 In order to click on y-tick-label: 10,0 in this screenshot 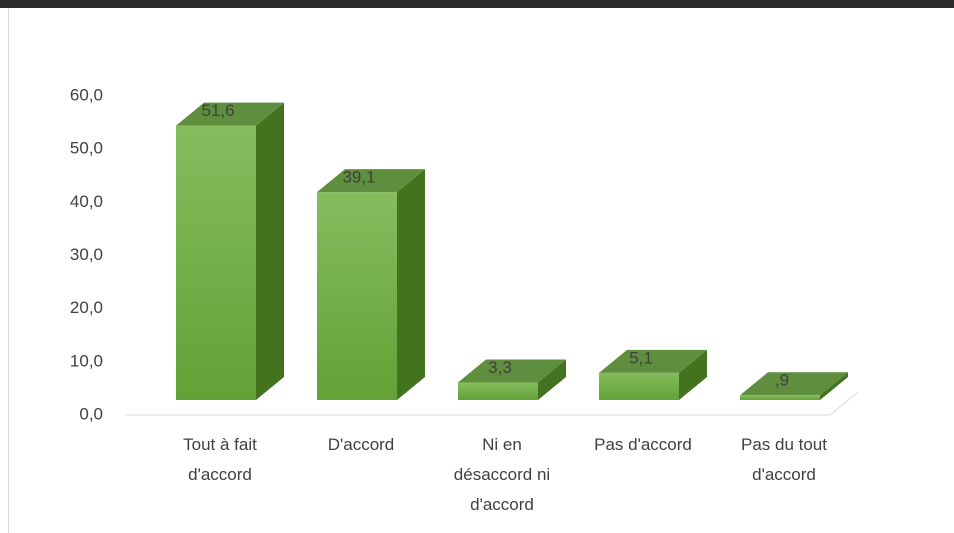, I will do `click(86, 360)`.